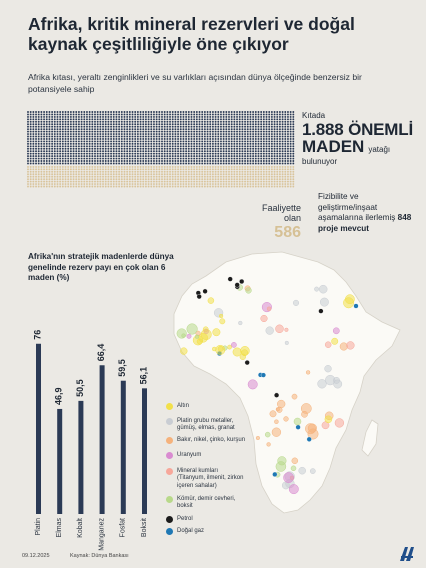 The width and height of the screenshot is (426, 568). Describe the element at coordinates (333, 146) in the screenshot. I see `total-mines-word: MADEN` at that location.